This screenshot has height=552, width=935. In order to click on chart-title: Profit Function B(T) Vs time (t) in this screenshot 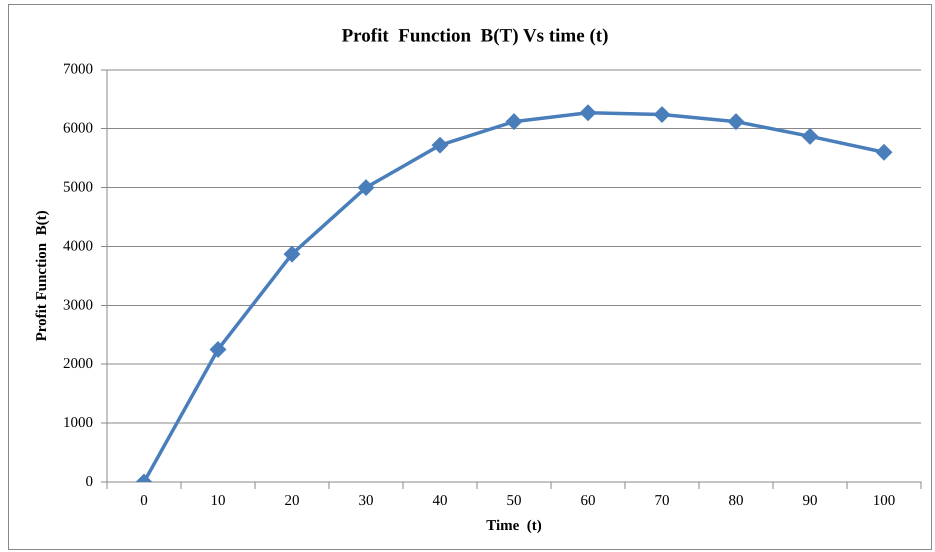, I will do `click(475, 35)`.